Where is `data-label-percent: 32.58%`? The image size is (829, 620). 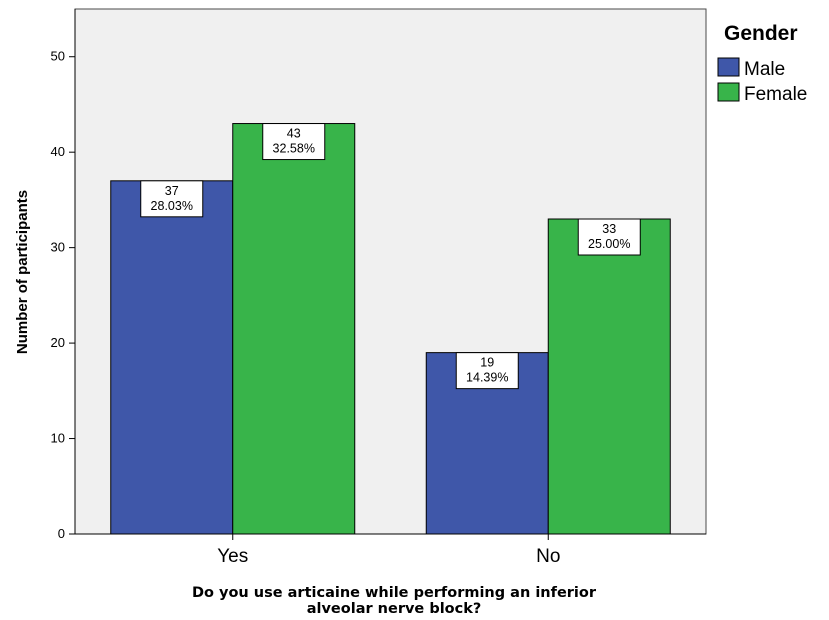 data-label-percent: 32.58% is located at coordinates (294, 149).